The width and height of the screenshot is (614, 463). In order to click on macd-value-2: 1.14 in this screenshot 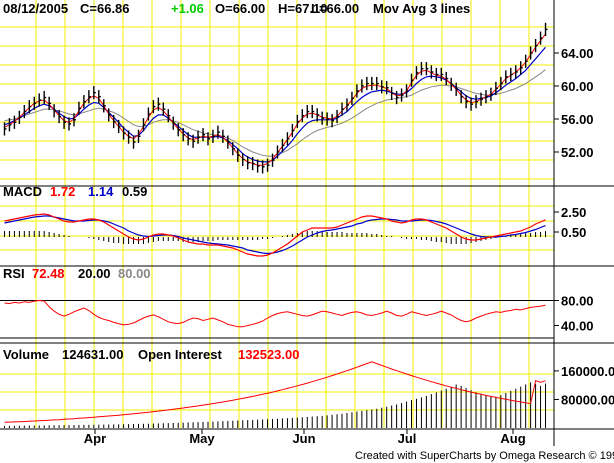, I will do `click(101, 191)`.